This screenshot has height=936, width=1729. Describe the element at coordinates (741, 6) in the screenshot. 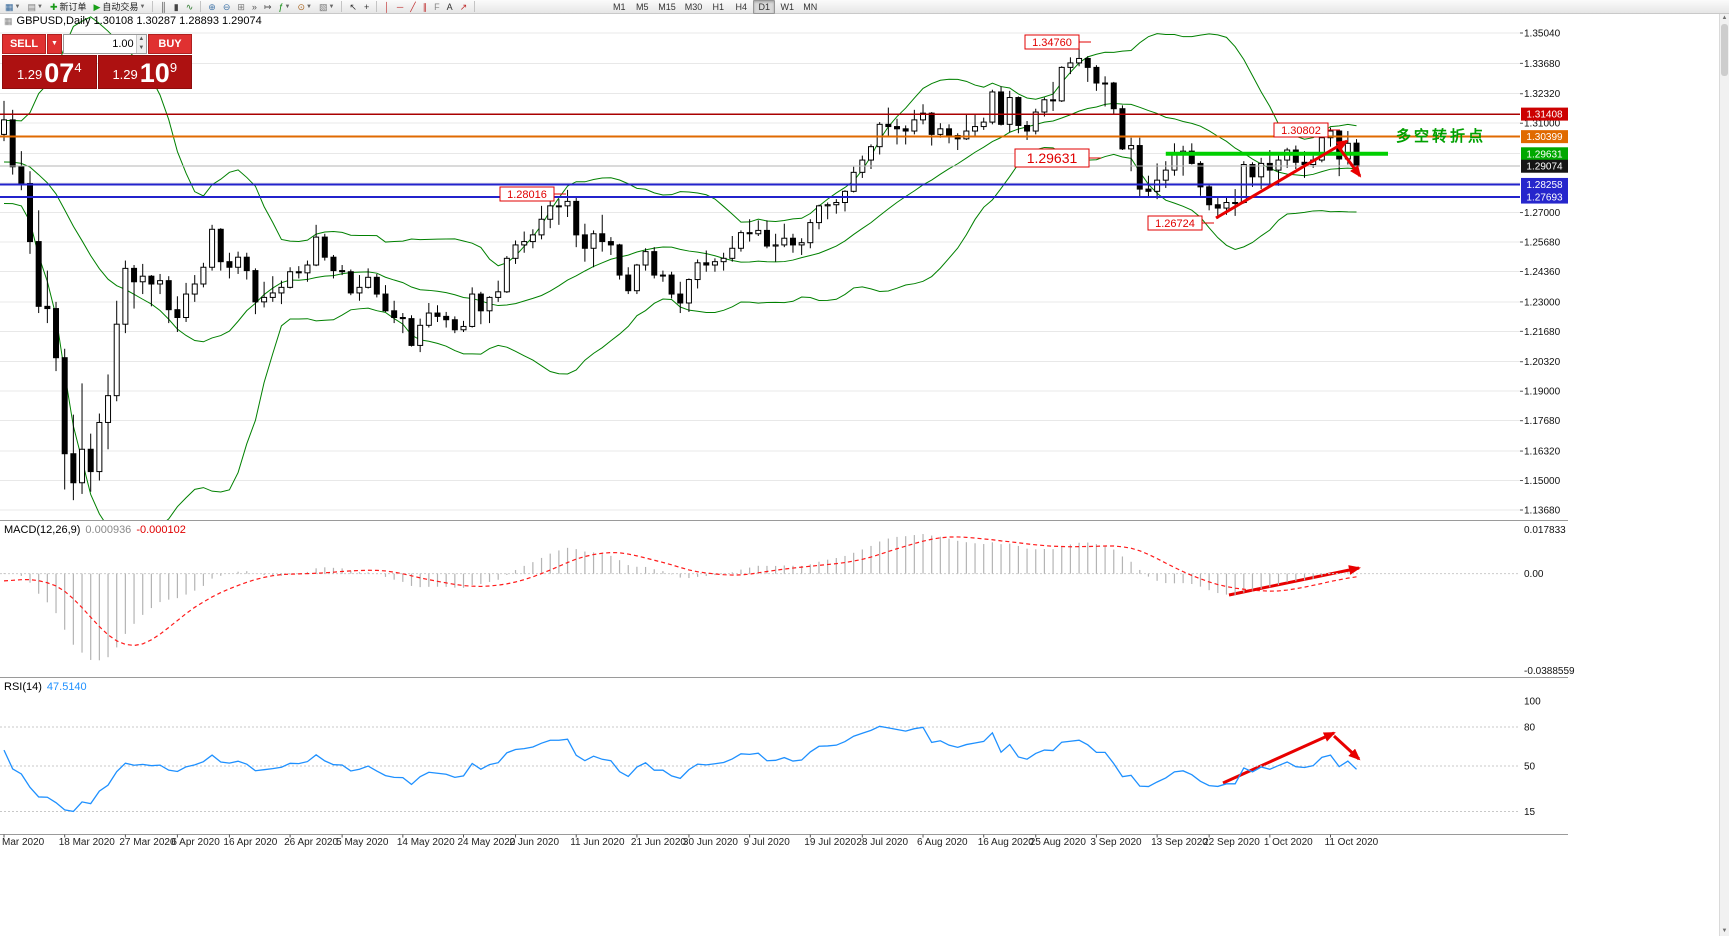

I see `timeframe-H4-button: H4` at that location.